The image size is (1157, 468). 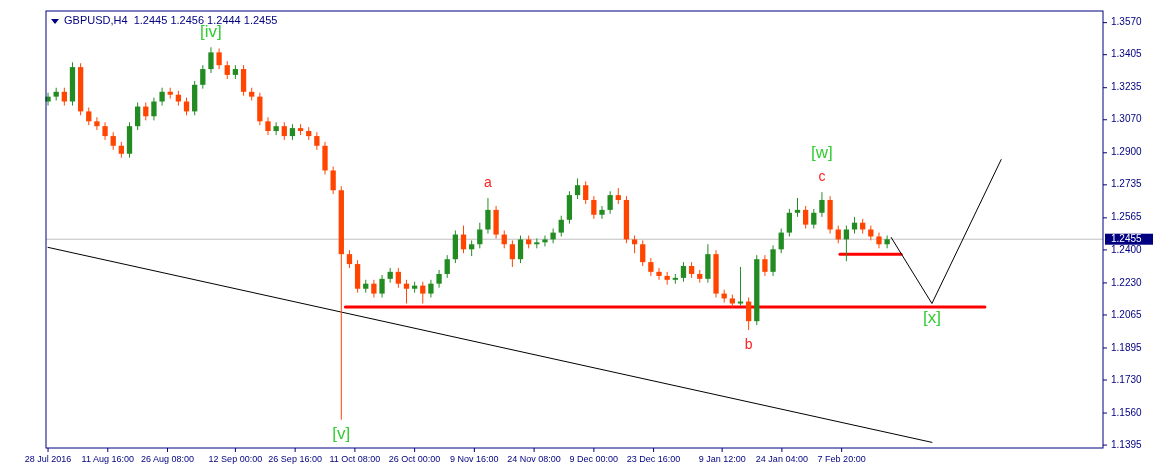 I want to click on annotation: [x], so click(x=931, y=317).